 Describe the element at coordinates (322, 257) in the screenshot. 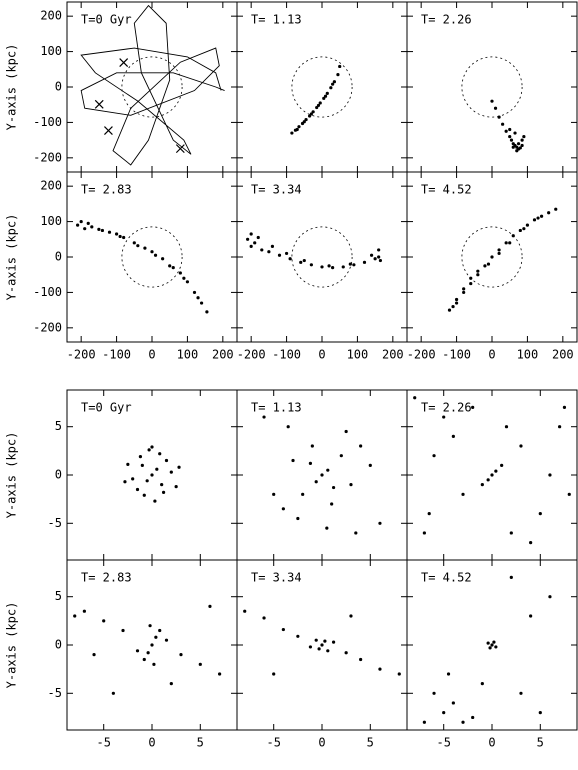

I see `reference-circle` at that location.